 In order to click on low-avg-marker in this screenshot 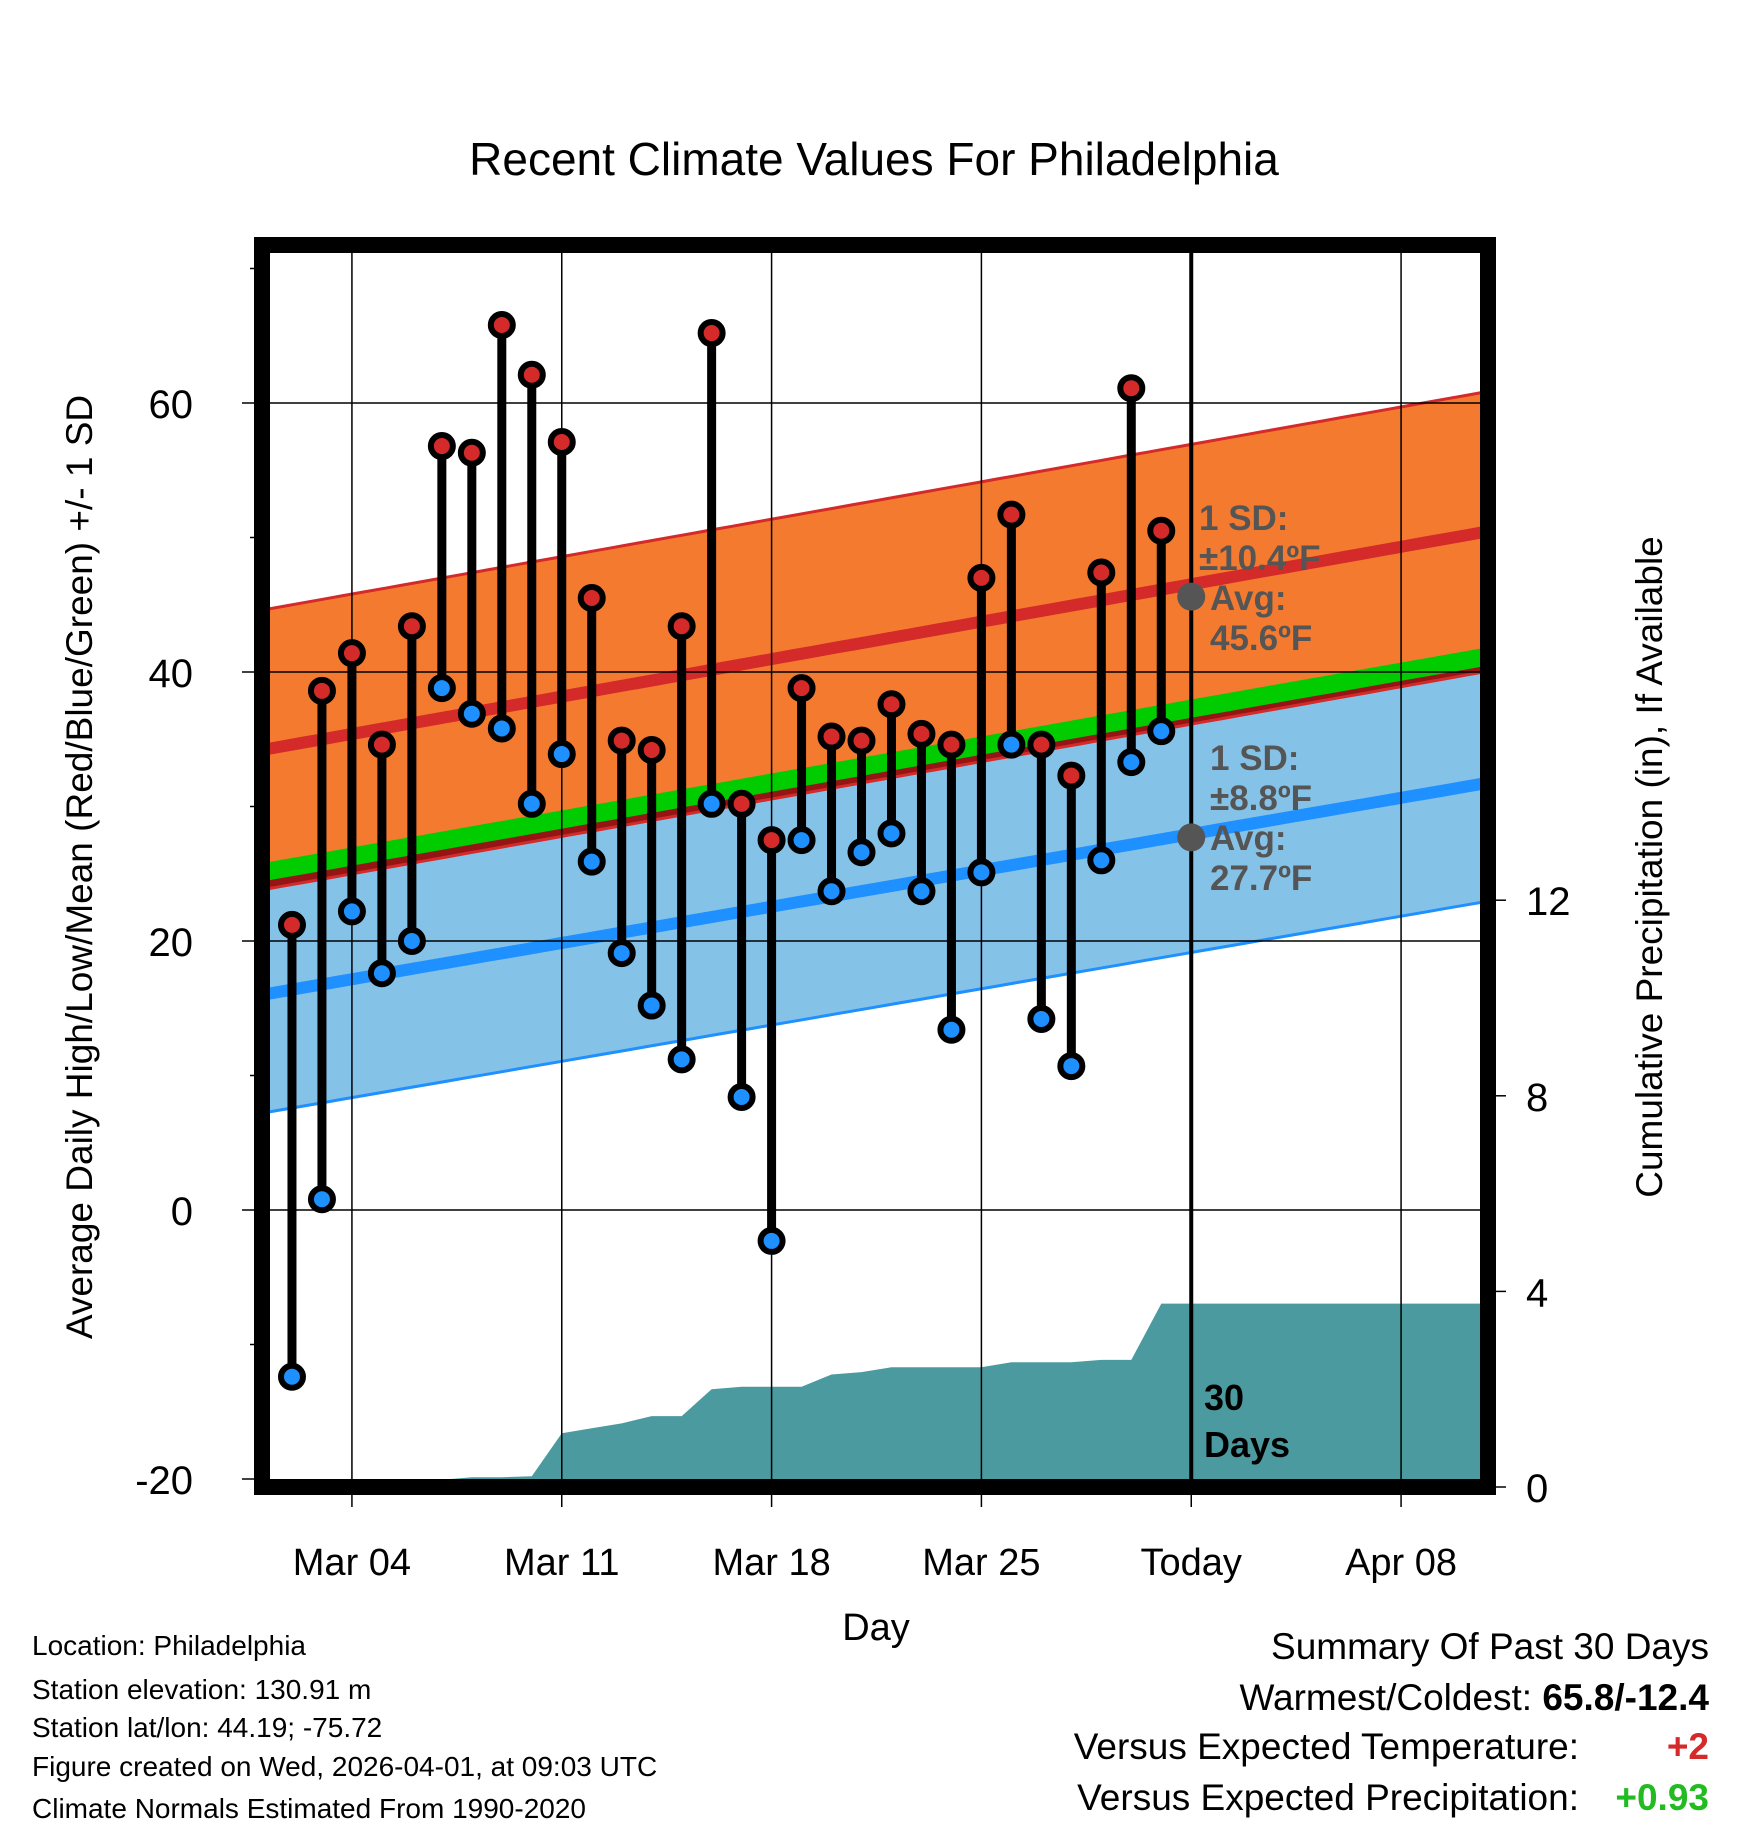, I will do `click(1191, 837)`.